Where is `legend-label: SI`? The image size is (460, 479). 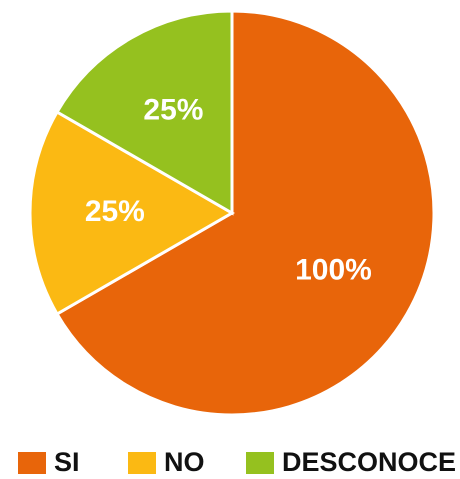
legend-label: SI is located at coordinates (67, 462).